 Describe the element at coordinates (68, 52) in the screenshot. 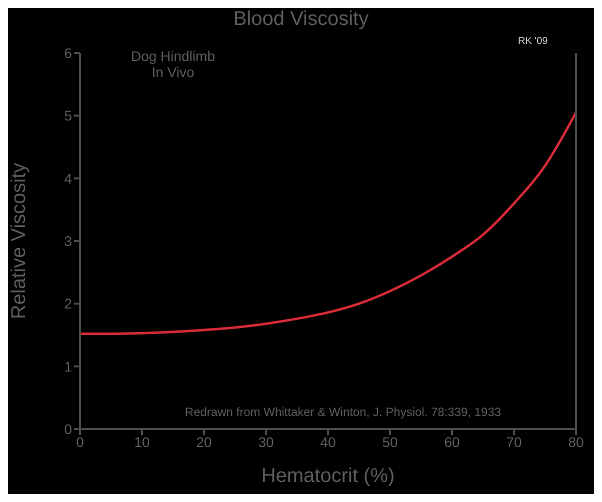

I see `y-tick-label: 6` at that location.